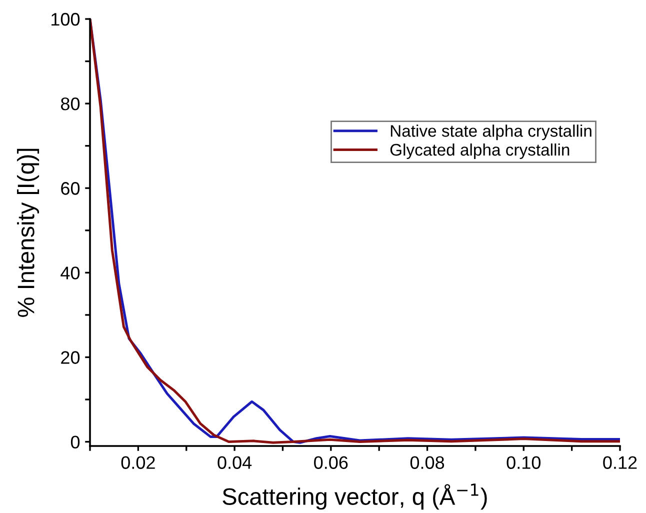  Describe the element at coordinates (70, 273) in the screenshot. I see `y-tick-label: 40` at that location.